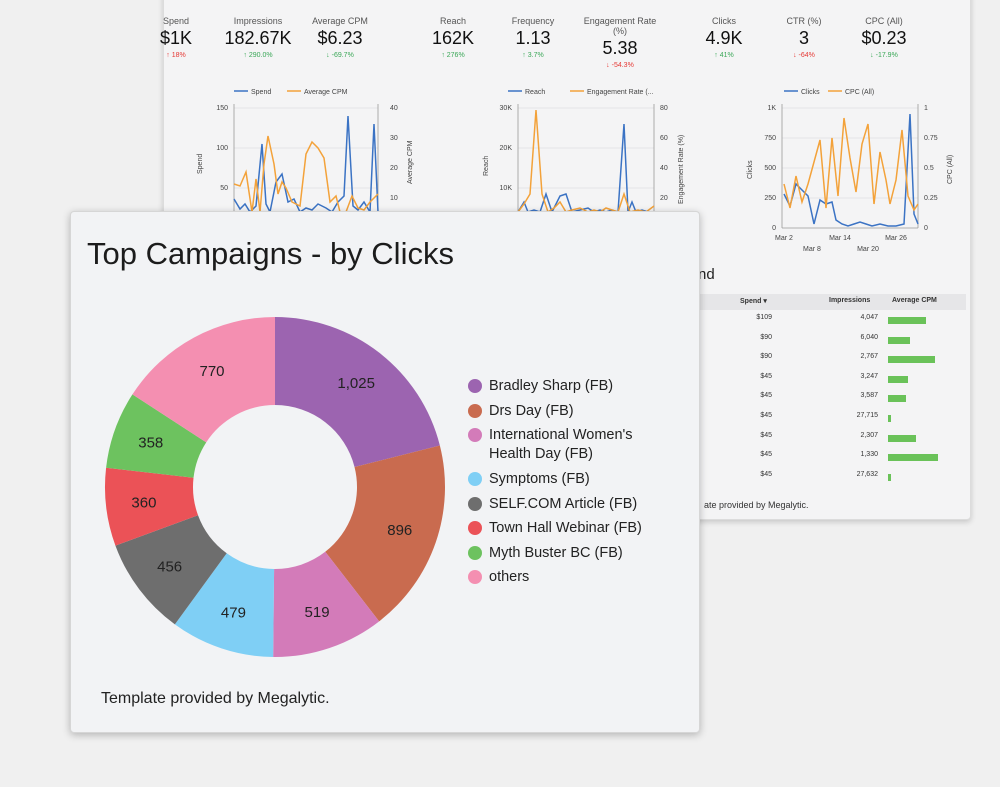 This screenshot has height=787, width=1000. Describe the element at coordinates (840, 238) in the screenshot. I see `chart3-xtick-2: Mar 14` at that location.